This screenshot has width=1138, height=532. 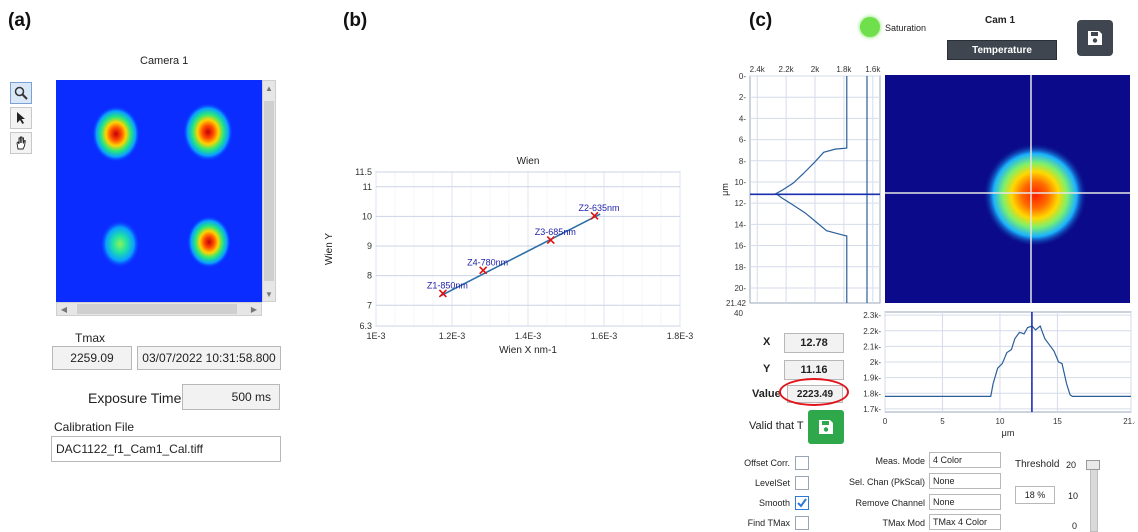 I want to click on offset-label: Offset Corr., so click(x=767, y=463).